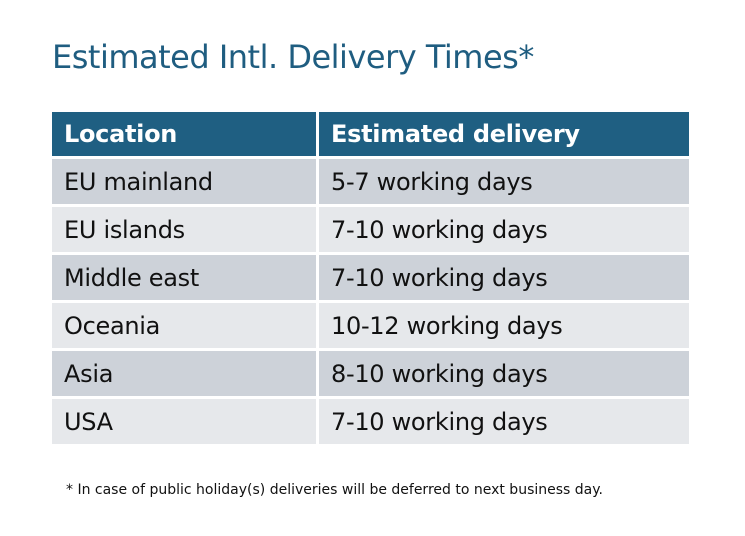  What do you see at coordinates (293, 57) in the screenshot?
I see `page-title: Estimated Intl. Delivery Times*` at bounding box center [293, 57].